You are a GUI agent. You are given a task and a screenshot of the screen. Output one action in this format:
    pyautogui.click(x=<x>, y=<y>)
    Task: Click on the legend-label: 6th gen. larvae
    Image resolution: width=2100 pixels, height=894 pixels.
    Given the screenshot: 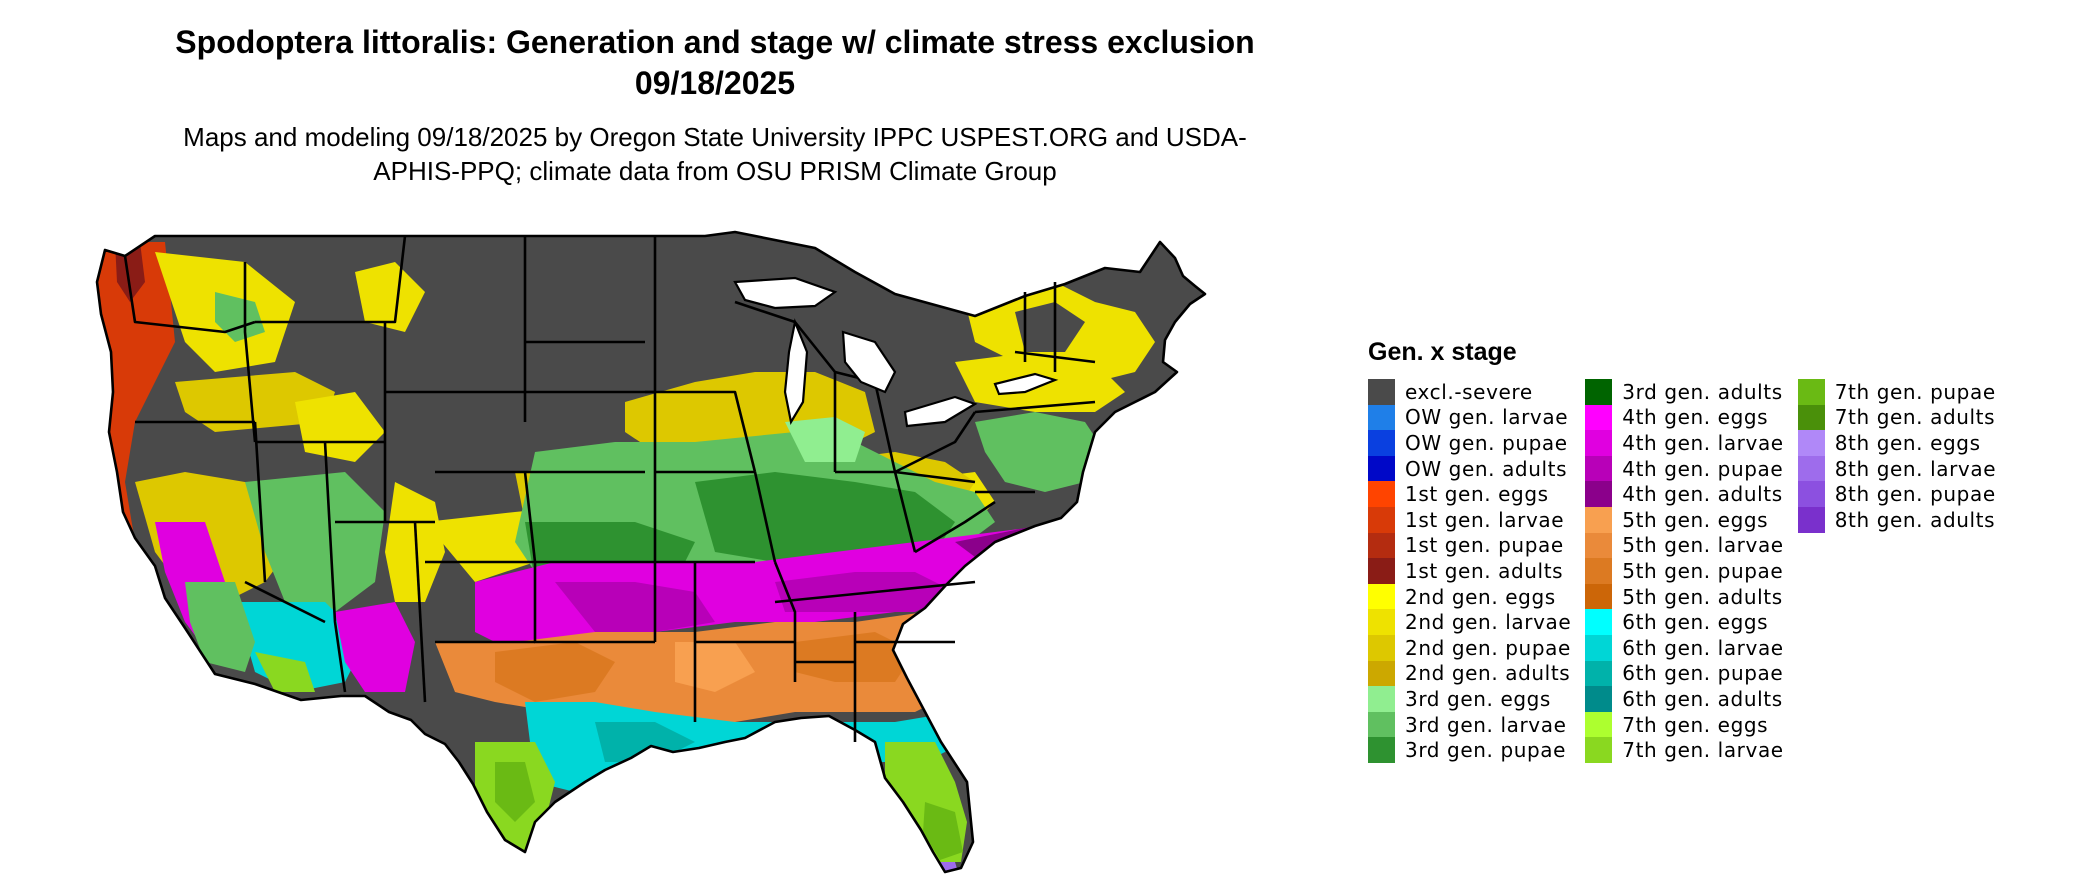 What is the action you would take?
    pyautogui.click(x=1703, y=647)
    